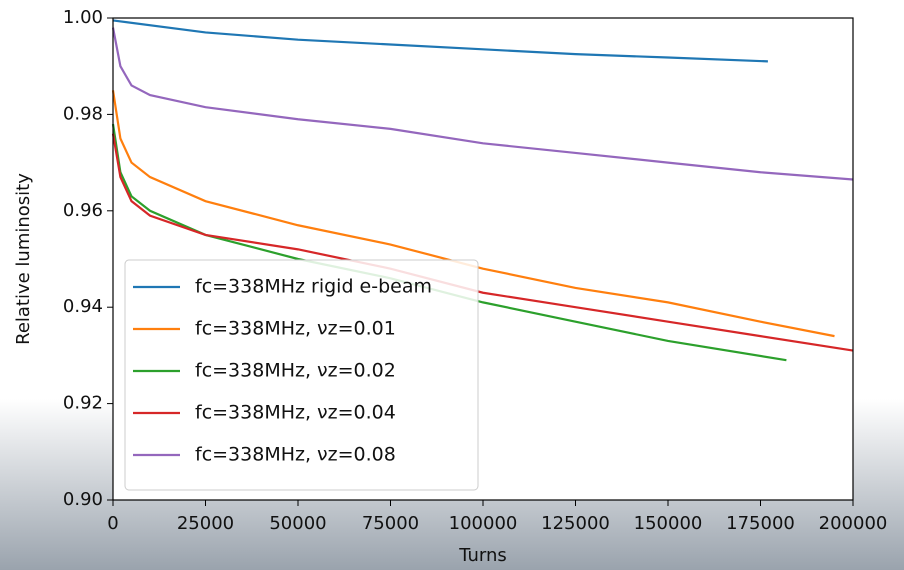  Describe the element at coordinates (83, 403) in the screenshot. I see `y-tick-label: 0.92` at that location.